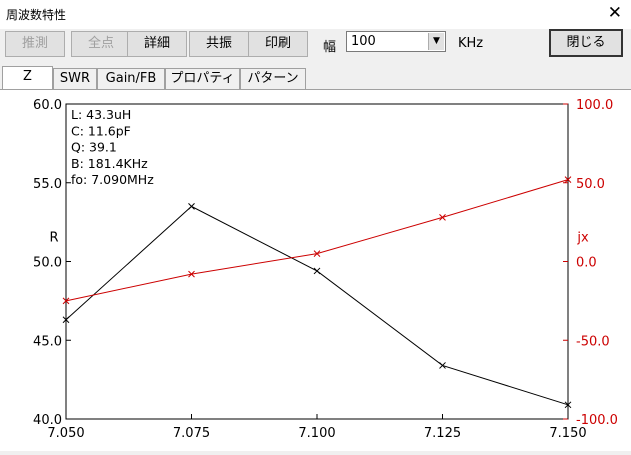 Image resolution: width=631 pixels, height=455 pixels. Describe the element at coordinates (594, 105) in the screenshot. I see `y-right-tick-label: 100.0` at that location.